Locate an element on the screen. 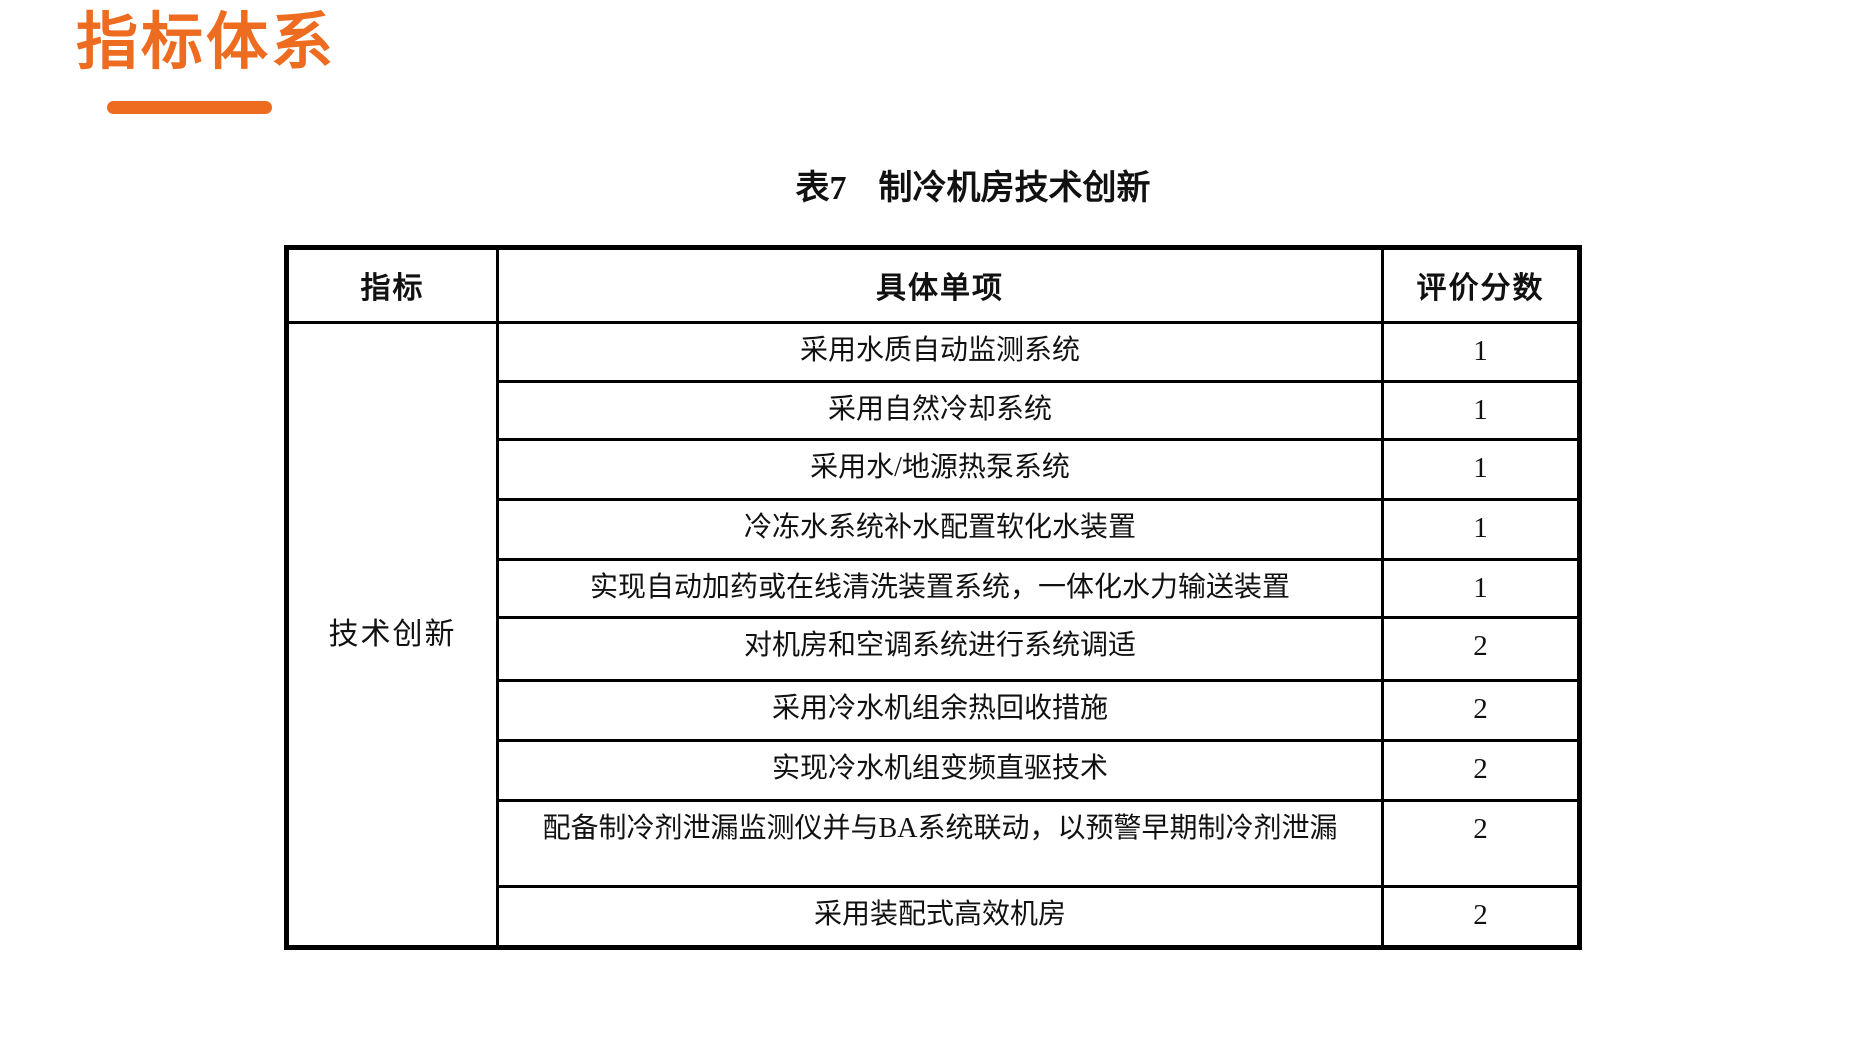 The image size is (1852, 1040). table-row: 实现冷水机组变频直驱技术 2 is located at coordinates (934, 770).